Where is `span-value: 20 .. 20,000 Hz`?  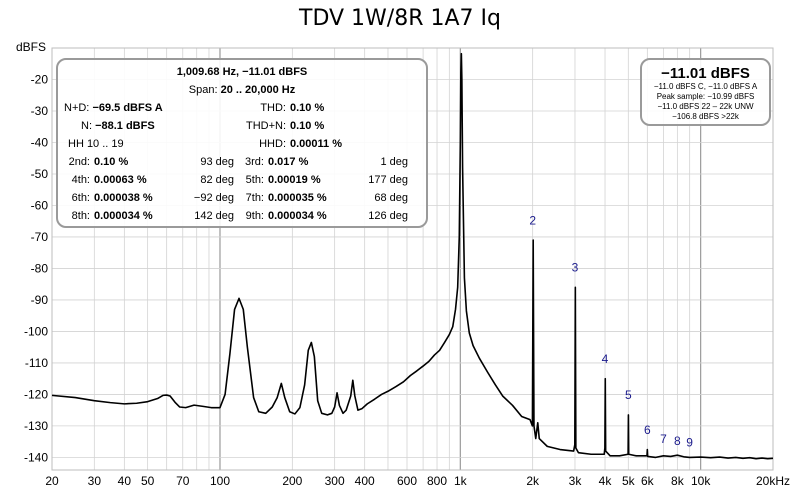 span-value: 20 .. 20,000 Hz is located at coordinates (258, 90).